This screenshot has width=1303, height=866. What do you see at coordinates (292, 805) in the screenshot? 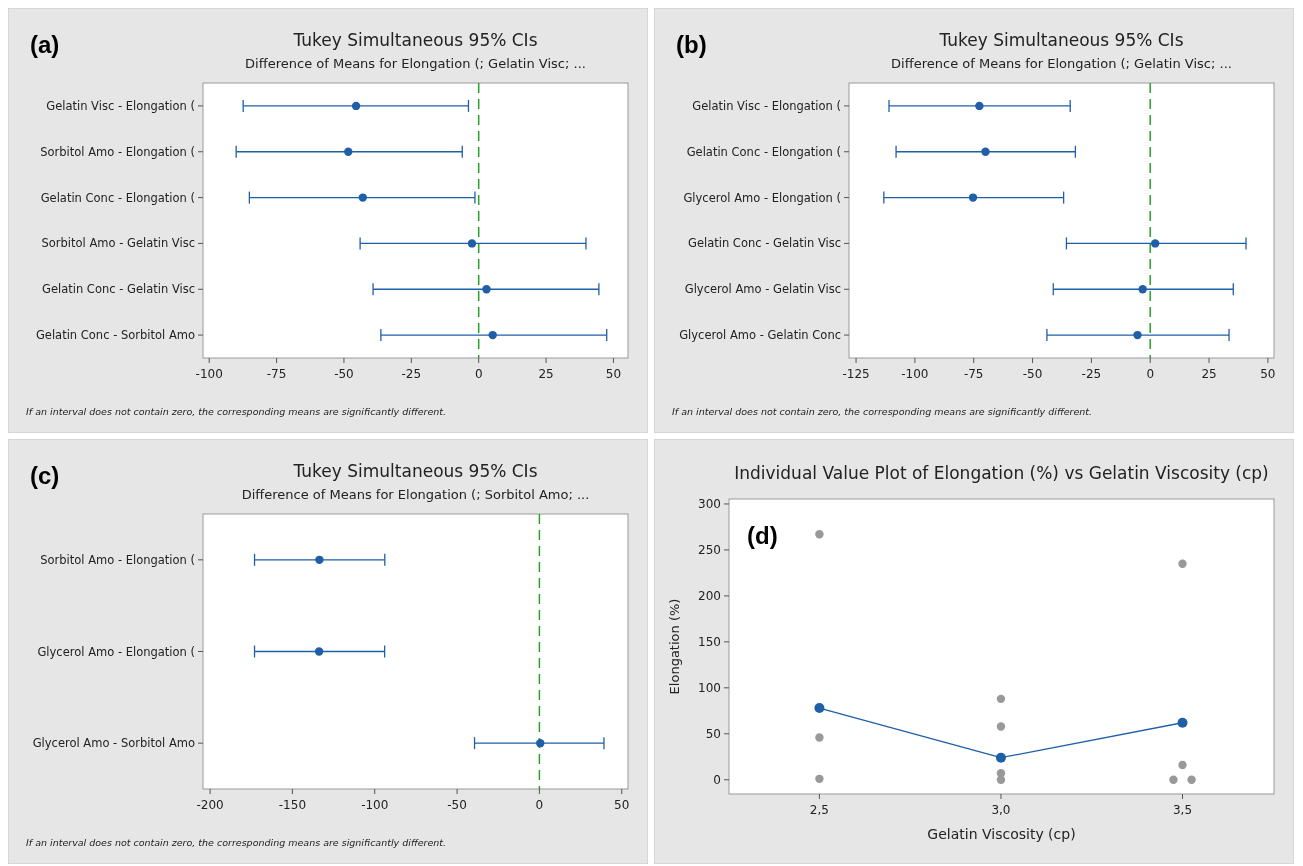
I see `x-tick-label: -150` at bounding box center [292, 805].